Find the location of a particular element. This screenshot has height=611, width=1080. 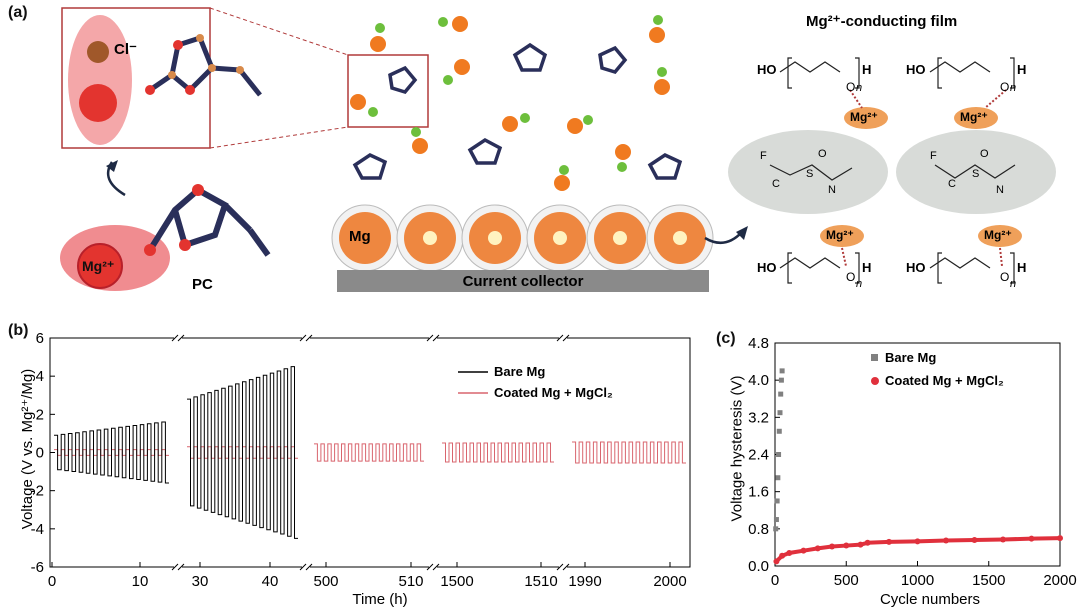

x-tick-label: 510 is located at coordinates (410, 581).